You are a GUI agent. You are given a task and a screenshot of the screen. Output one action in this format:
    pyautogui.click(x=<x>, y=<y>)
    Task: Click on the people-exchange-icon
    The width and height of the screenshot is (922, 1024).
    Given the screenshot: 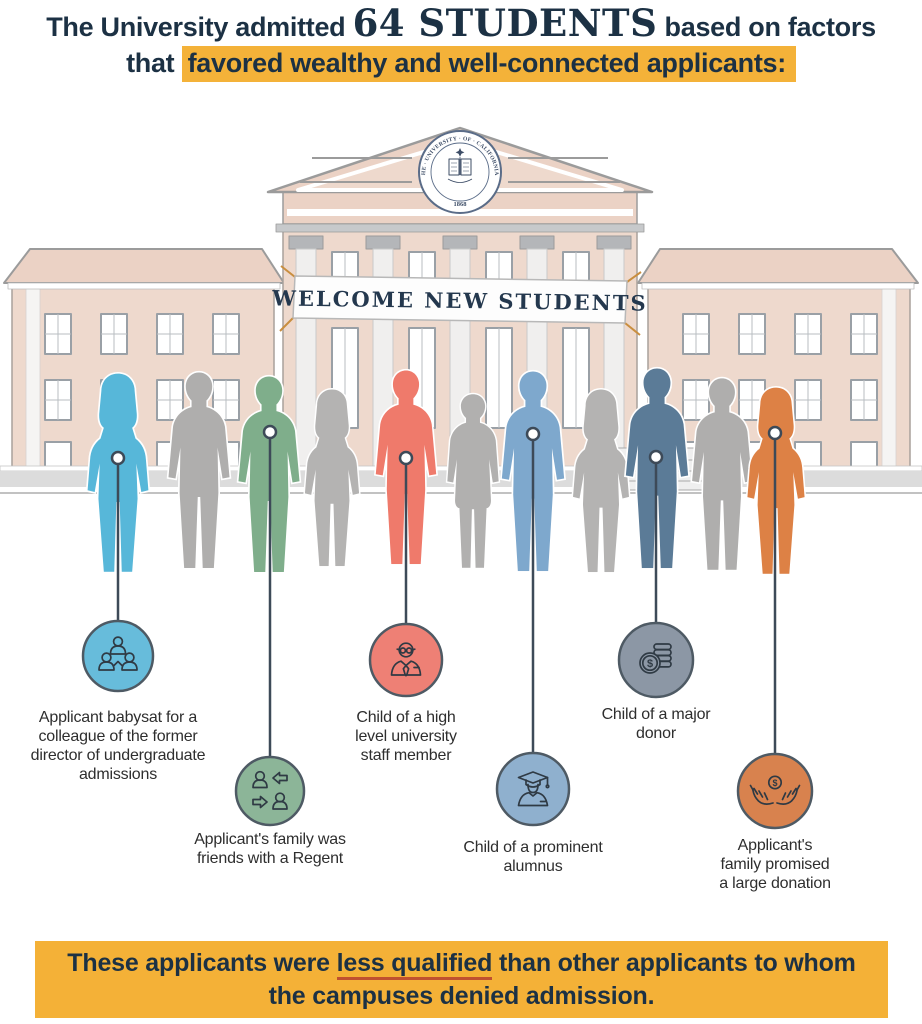 What is the action you would take?
    pyautogui.click(x=270, y=790)
    